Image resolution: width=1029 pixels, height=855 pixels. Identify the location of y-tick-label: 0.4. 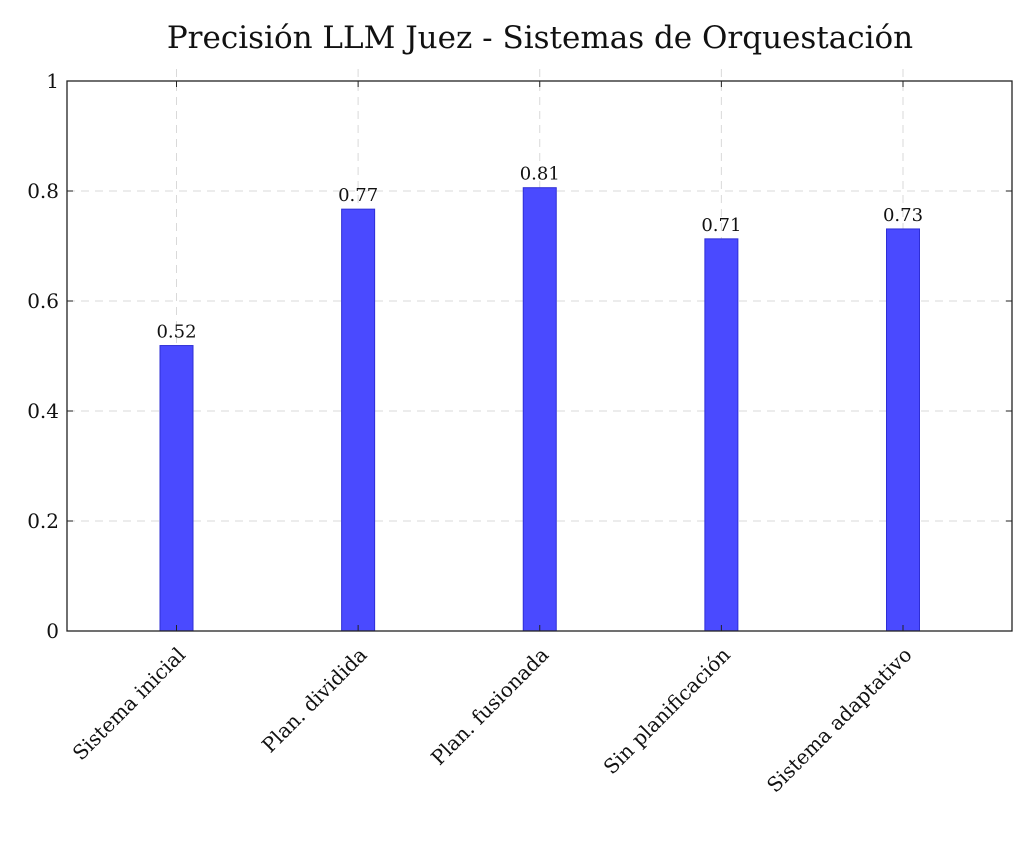
(43, 411).